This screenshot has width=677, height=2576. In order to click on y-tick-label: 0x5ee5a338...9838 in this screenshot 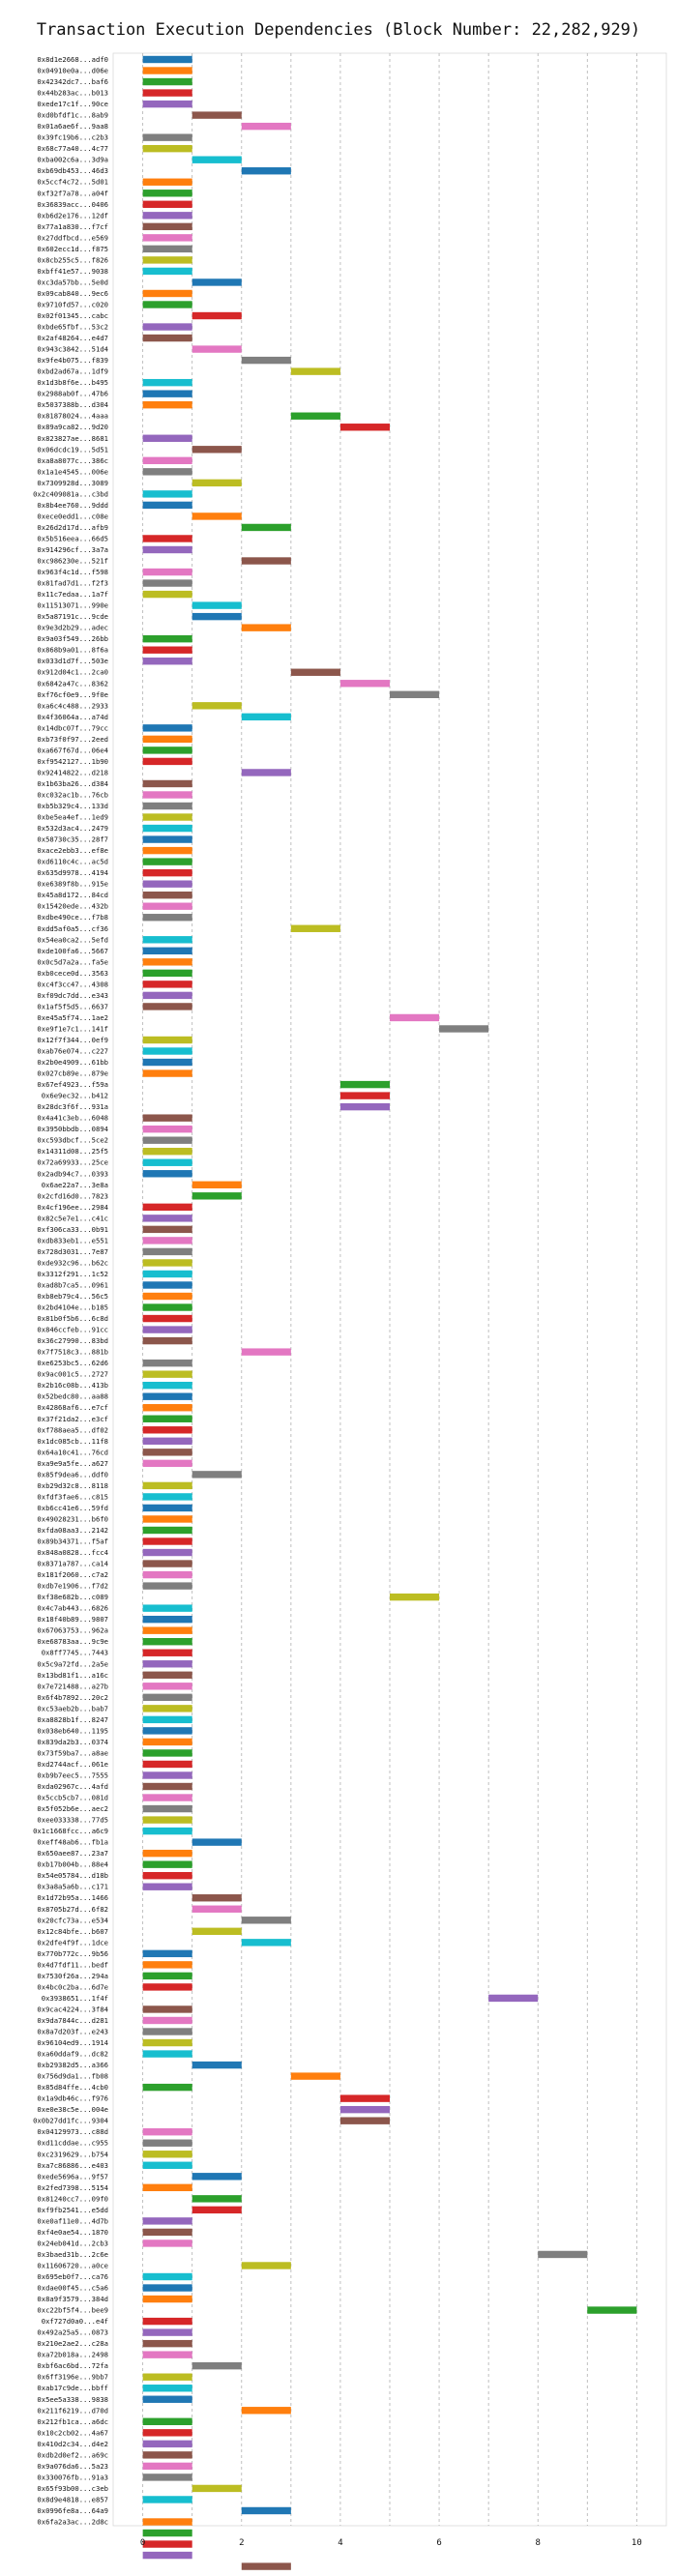, I will do `click(72, 2399)`.